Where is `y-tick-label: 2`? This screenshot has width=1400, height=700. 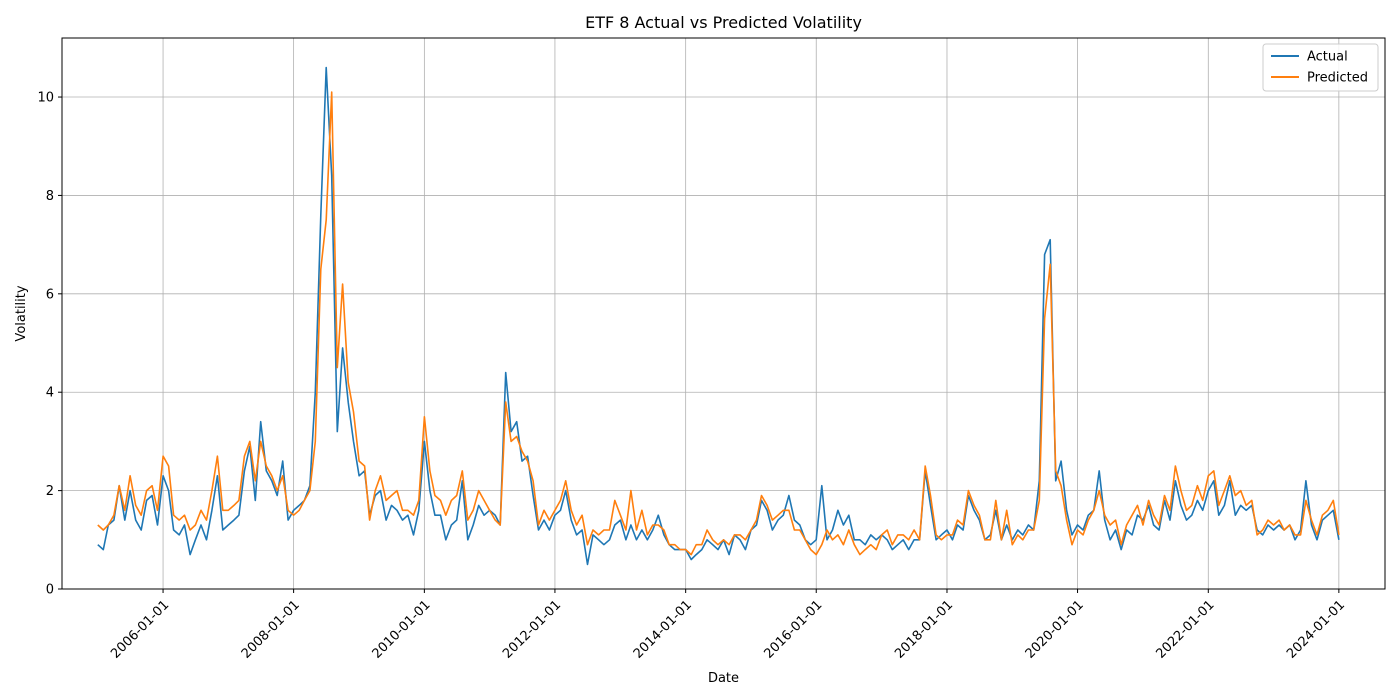
y-tick-label: 2 is located at coordinates (50, 491).